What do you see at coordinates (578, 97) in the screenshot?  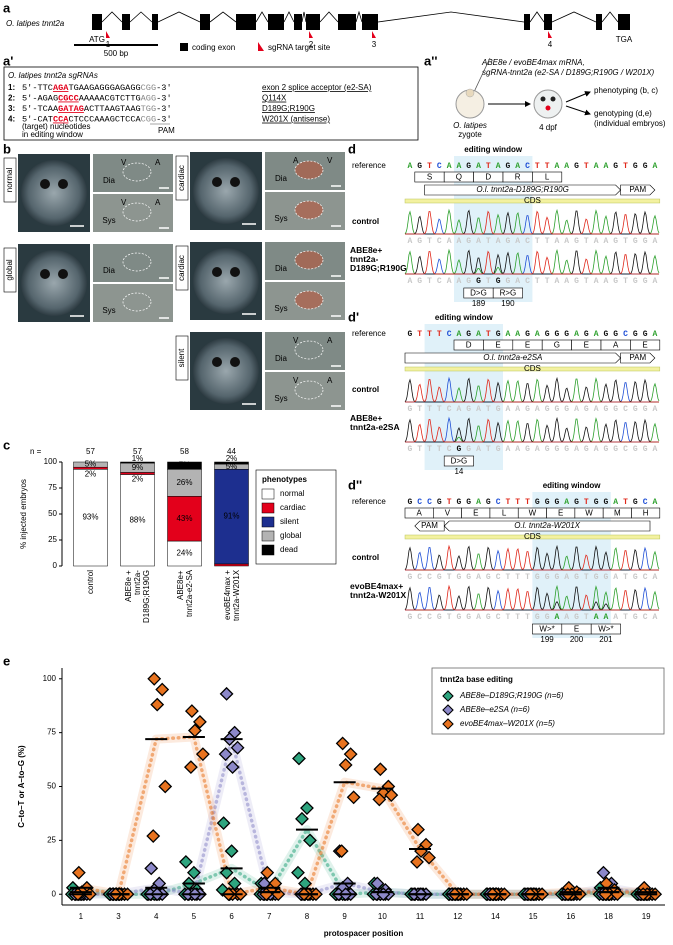 I see `arrow` at bounding box center [578, 97].